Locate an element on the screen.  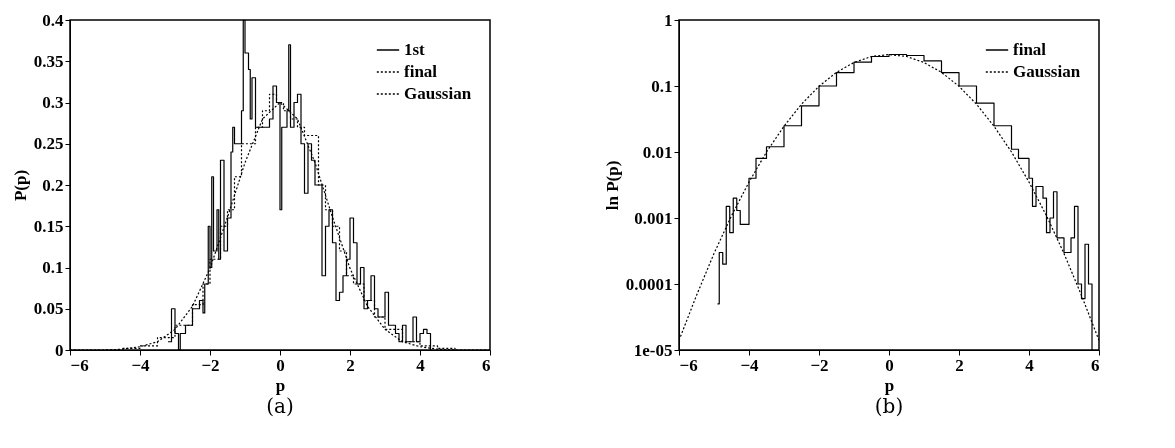
y-axis-title: P(p) is located at coordinates (20, 185).